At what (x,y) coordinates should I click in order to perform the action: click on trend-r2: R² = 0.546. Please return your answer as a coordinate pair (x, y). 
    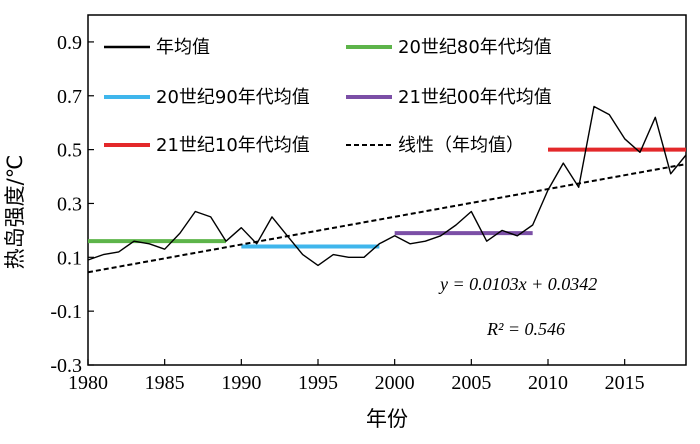
    Looking at the image, I should click on (525, 329).